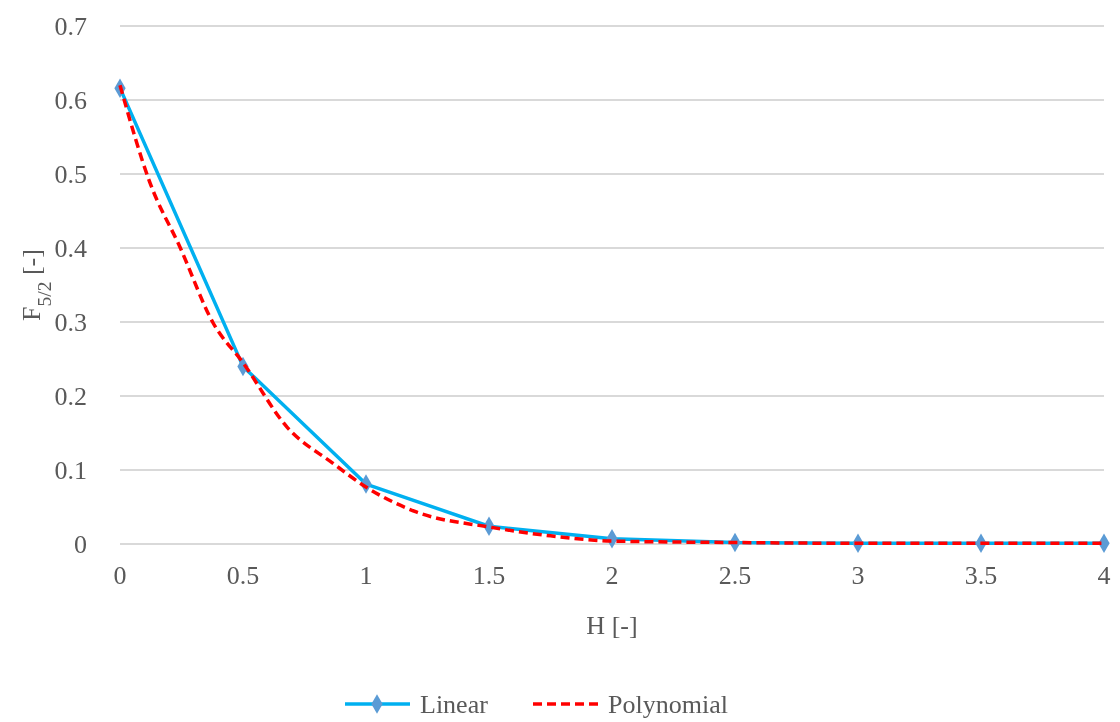 The width and height of the screenshot is (1120, 722). I want to click on x-tick-label: 1, so click(366, 575).